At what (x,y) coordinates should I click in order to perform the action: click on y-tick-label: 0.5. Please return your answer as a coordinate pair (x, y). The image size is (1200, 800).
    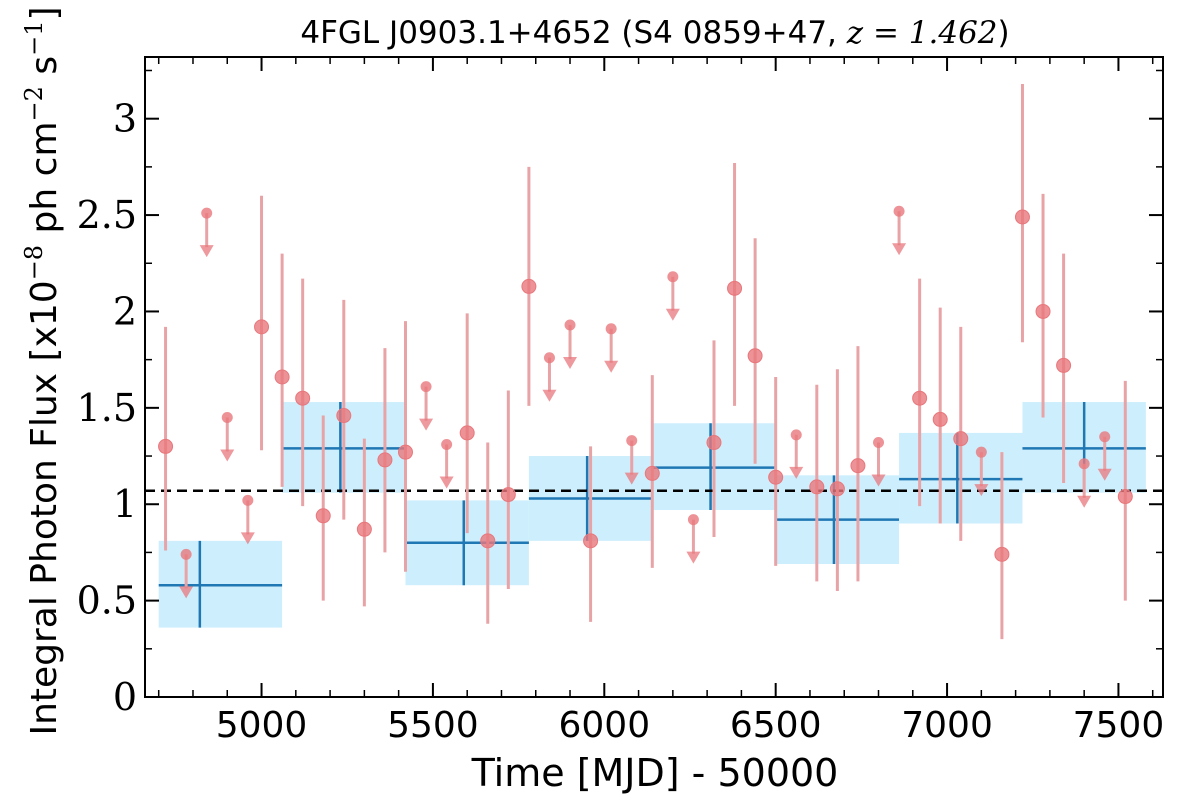
    Looking at the image, I should click on (107, 601).